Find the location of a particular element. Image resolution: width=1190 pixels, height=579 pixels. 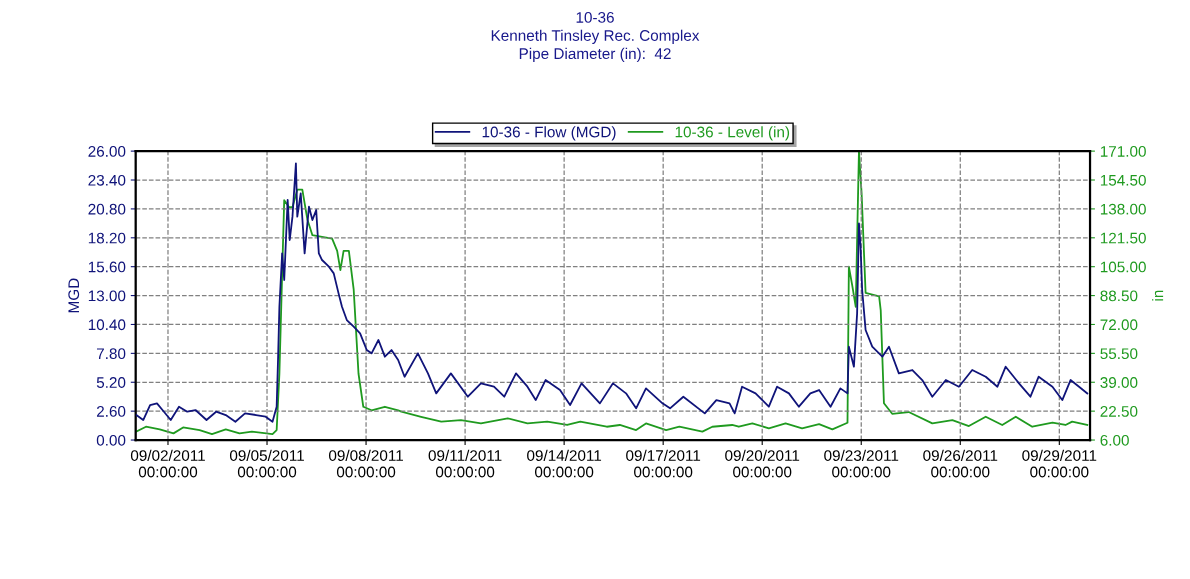

x-tick-label: 09/20/2011 00:00:00 is located at coordinates (762, 463).